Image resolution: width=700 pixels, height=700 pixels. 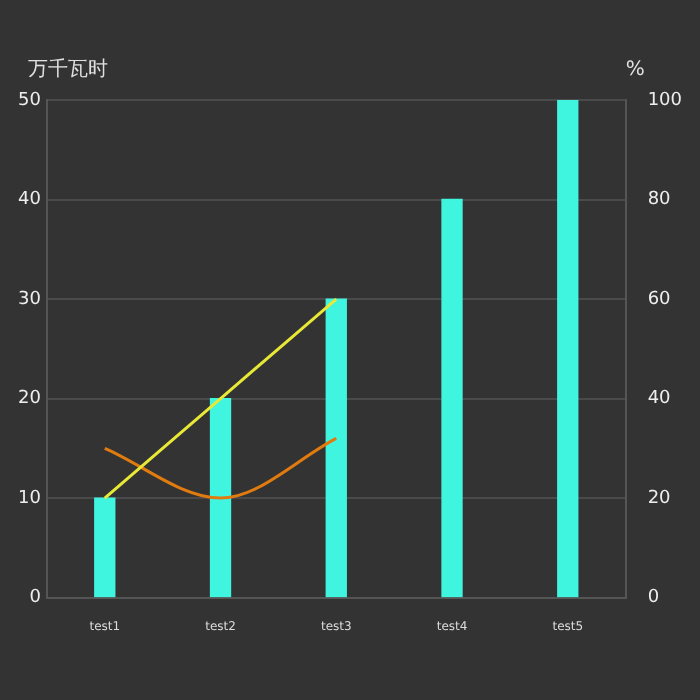 I want to click on y-axis-title: 万千瓦时, so click(x=68, y=69).